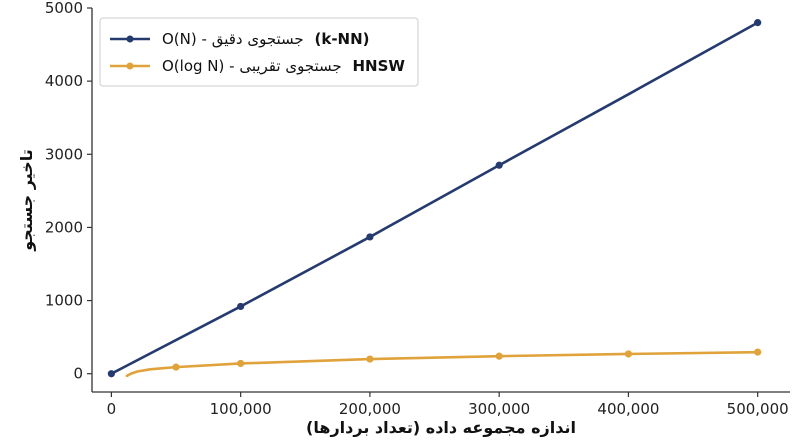  I want to click on series-line-approx-hnsw, so click(442, 364).